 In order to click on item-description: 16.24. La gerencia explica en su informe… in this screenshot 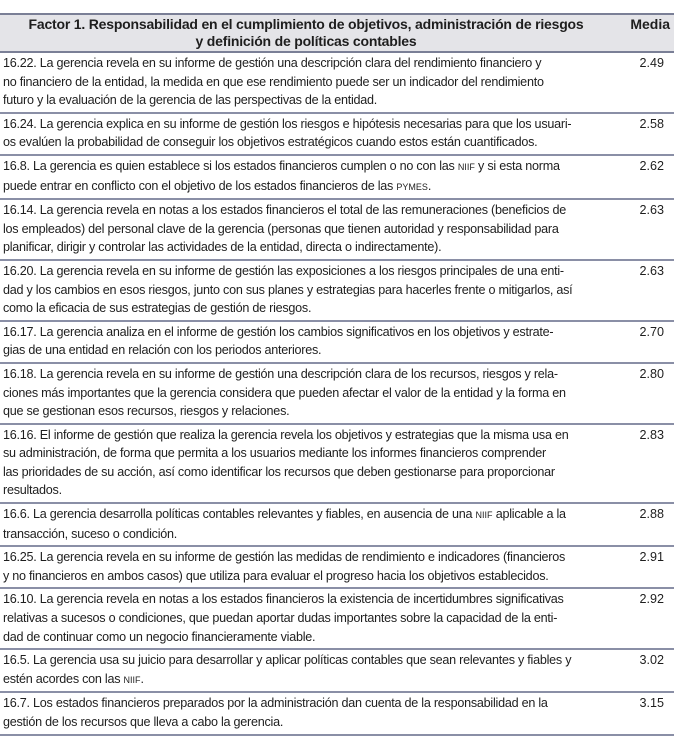, I will do `click(307, 133)`.